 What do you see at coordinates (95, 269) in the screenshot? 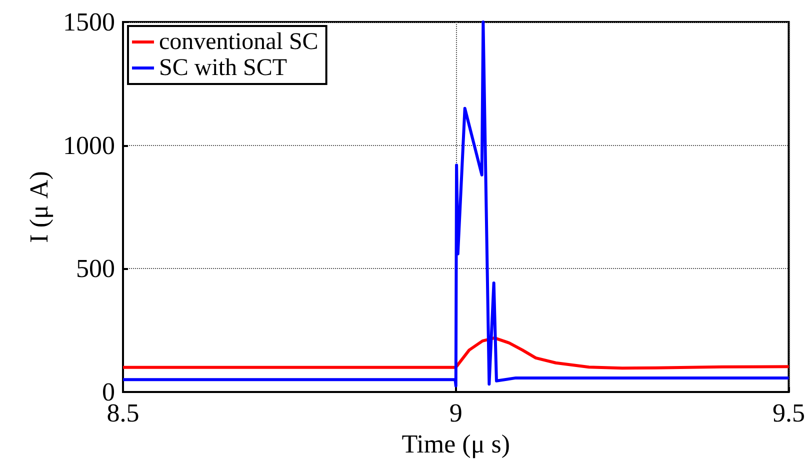
I see `y-tick-label: 500` at bounding box center [95, 269].